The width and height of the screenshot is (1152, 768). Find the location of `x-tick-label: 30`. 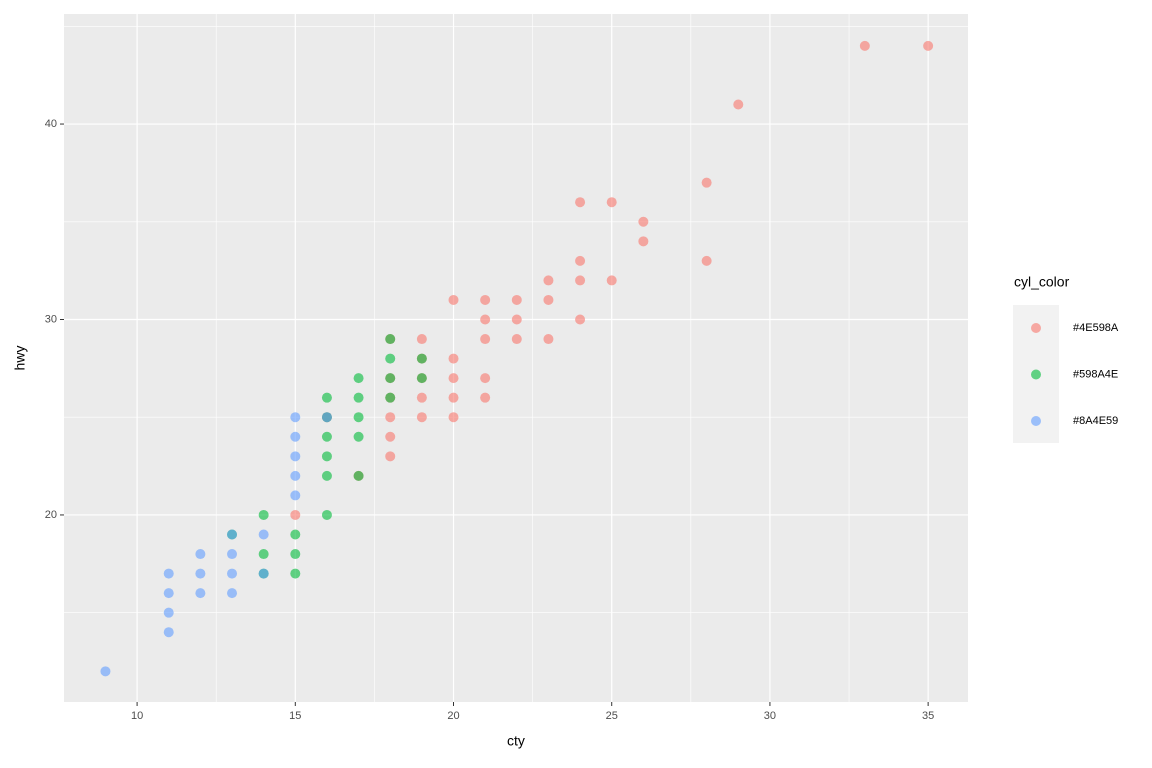

x-tick-label: 30 is located at coordinates (770, 716).